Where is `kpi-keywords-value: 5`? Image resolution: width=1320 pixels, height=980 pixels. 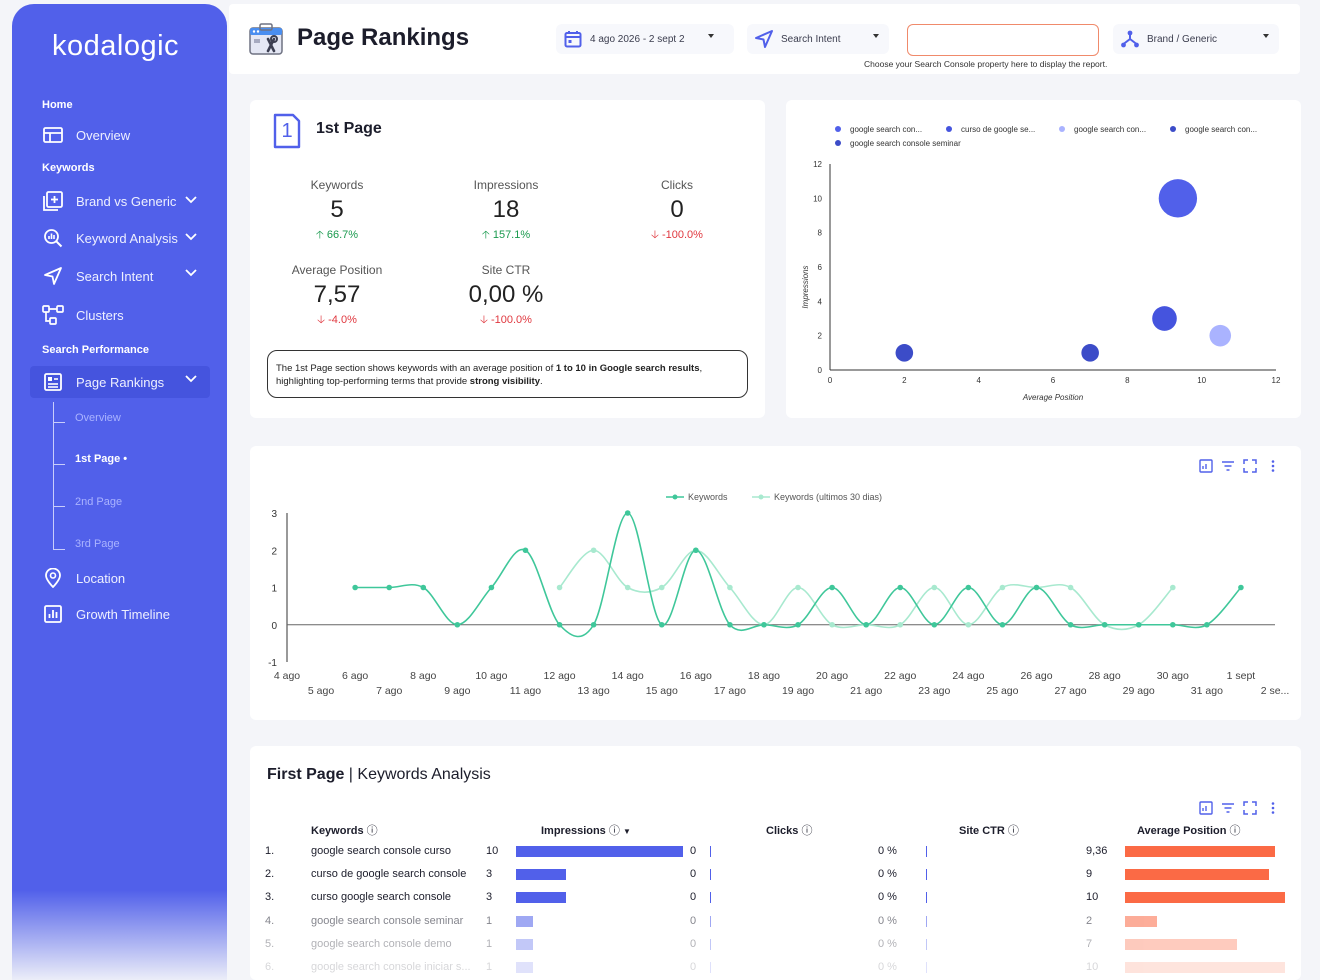
kpi-keywords-value: 5 is located at coordinates (337, 209).